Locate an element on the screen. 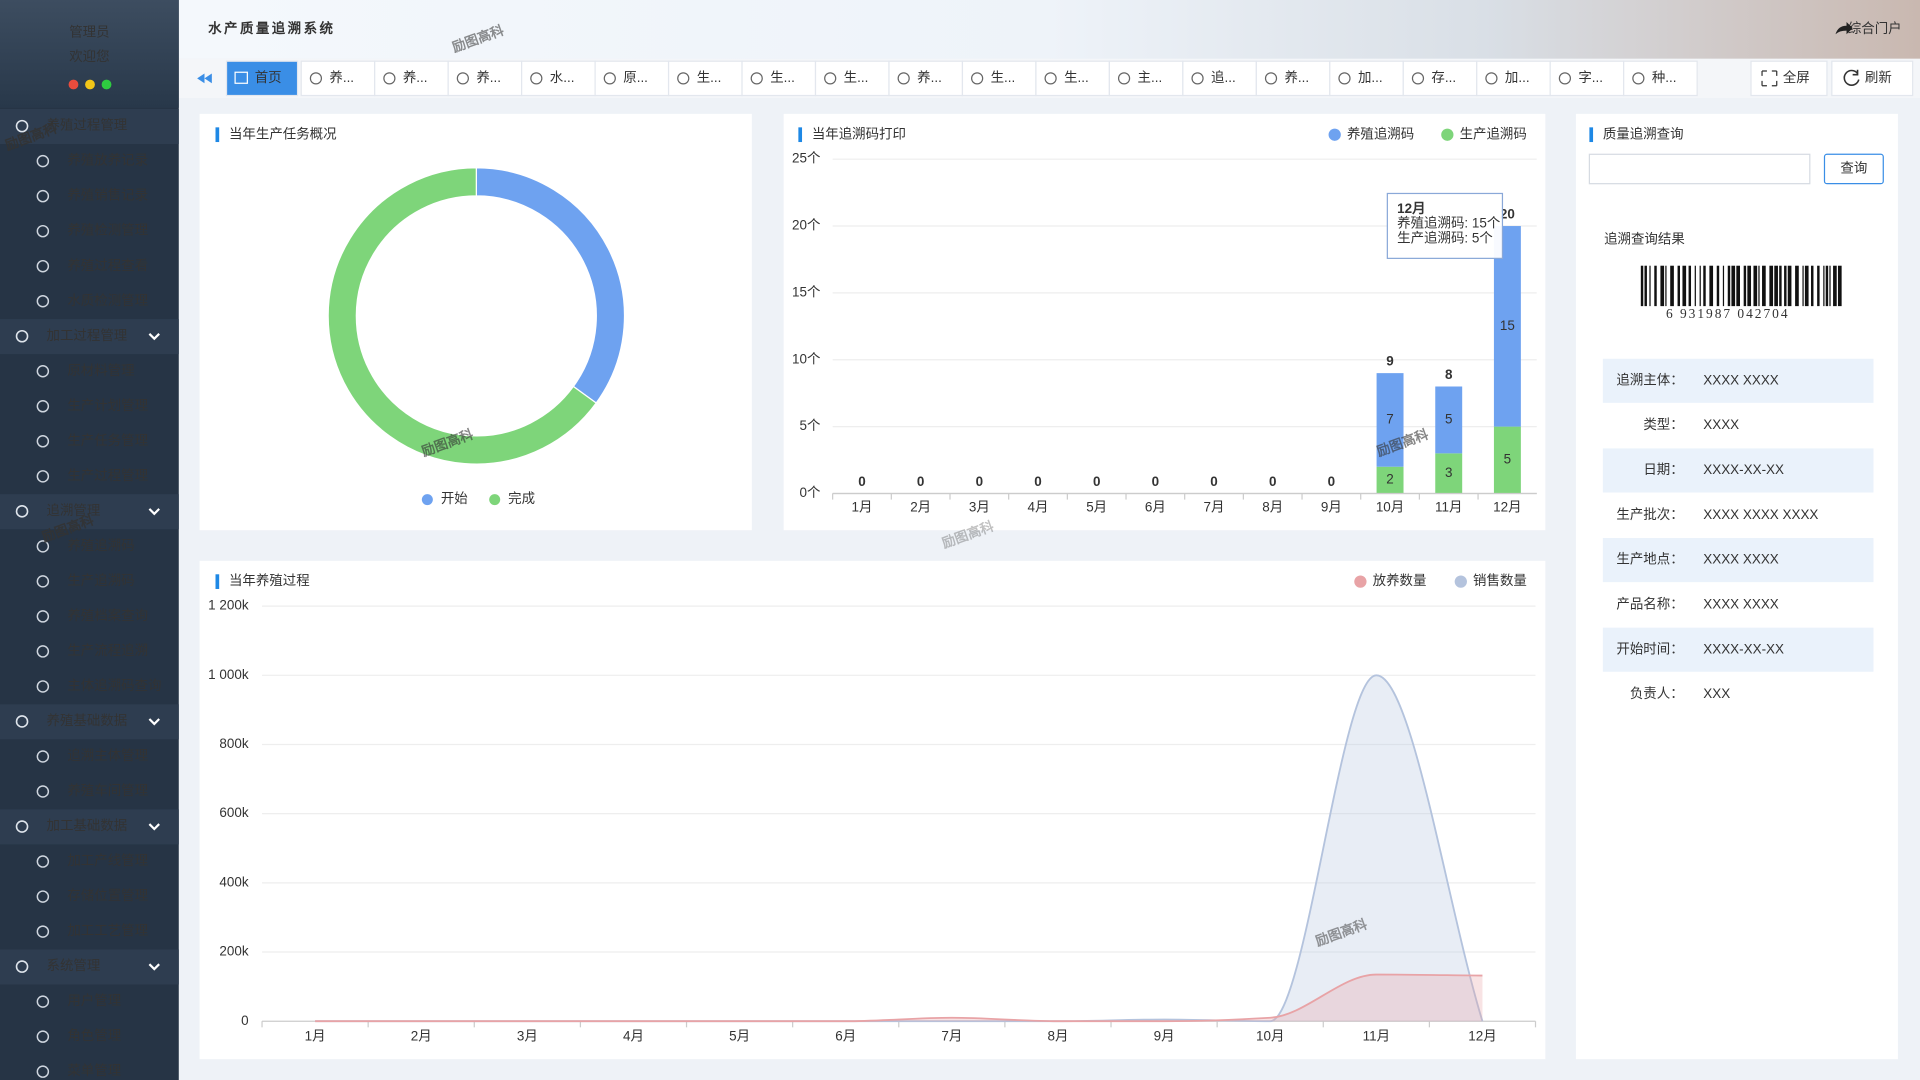  menu-item: 生产任务管理 is located at coordinates (92, 440).